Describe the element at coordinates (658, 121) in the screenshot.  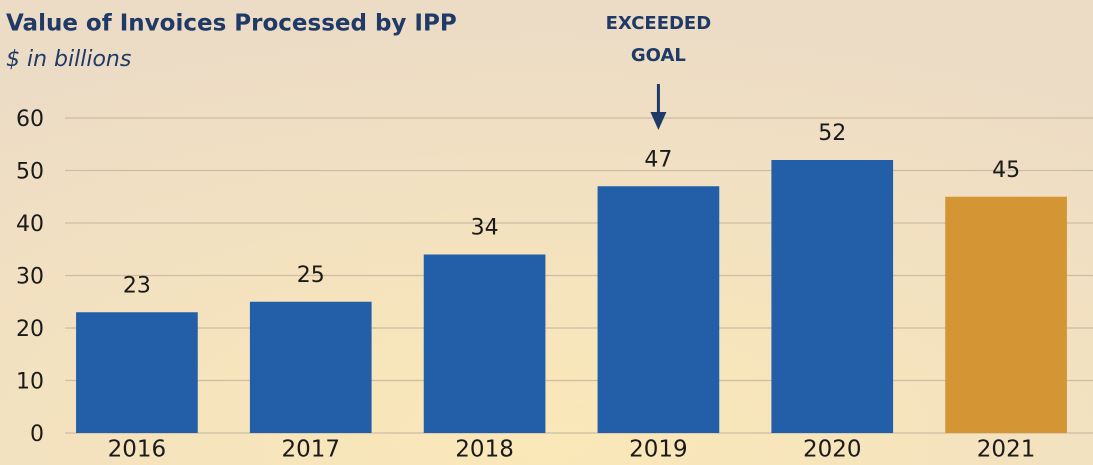
I see `annotation-arrowhead` at that location.